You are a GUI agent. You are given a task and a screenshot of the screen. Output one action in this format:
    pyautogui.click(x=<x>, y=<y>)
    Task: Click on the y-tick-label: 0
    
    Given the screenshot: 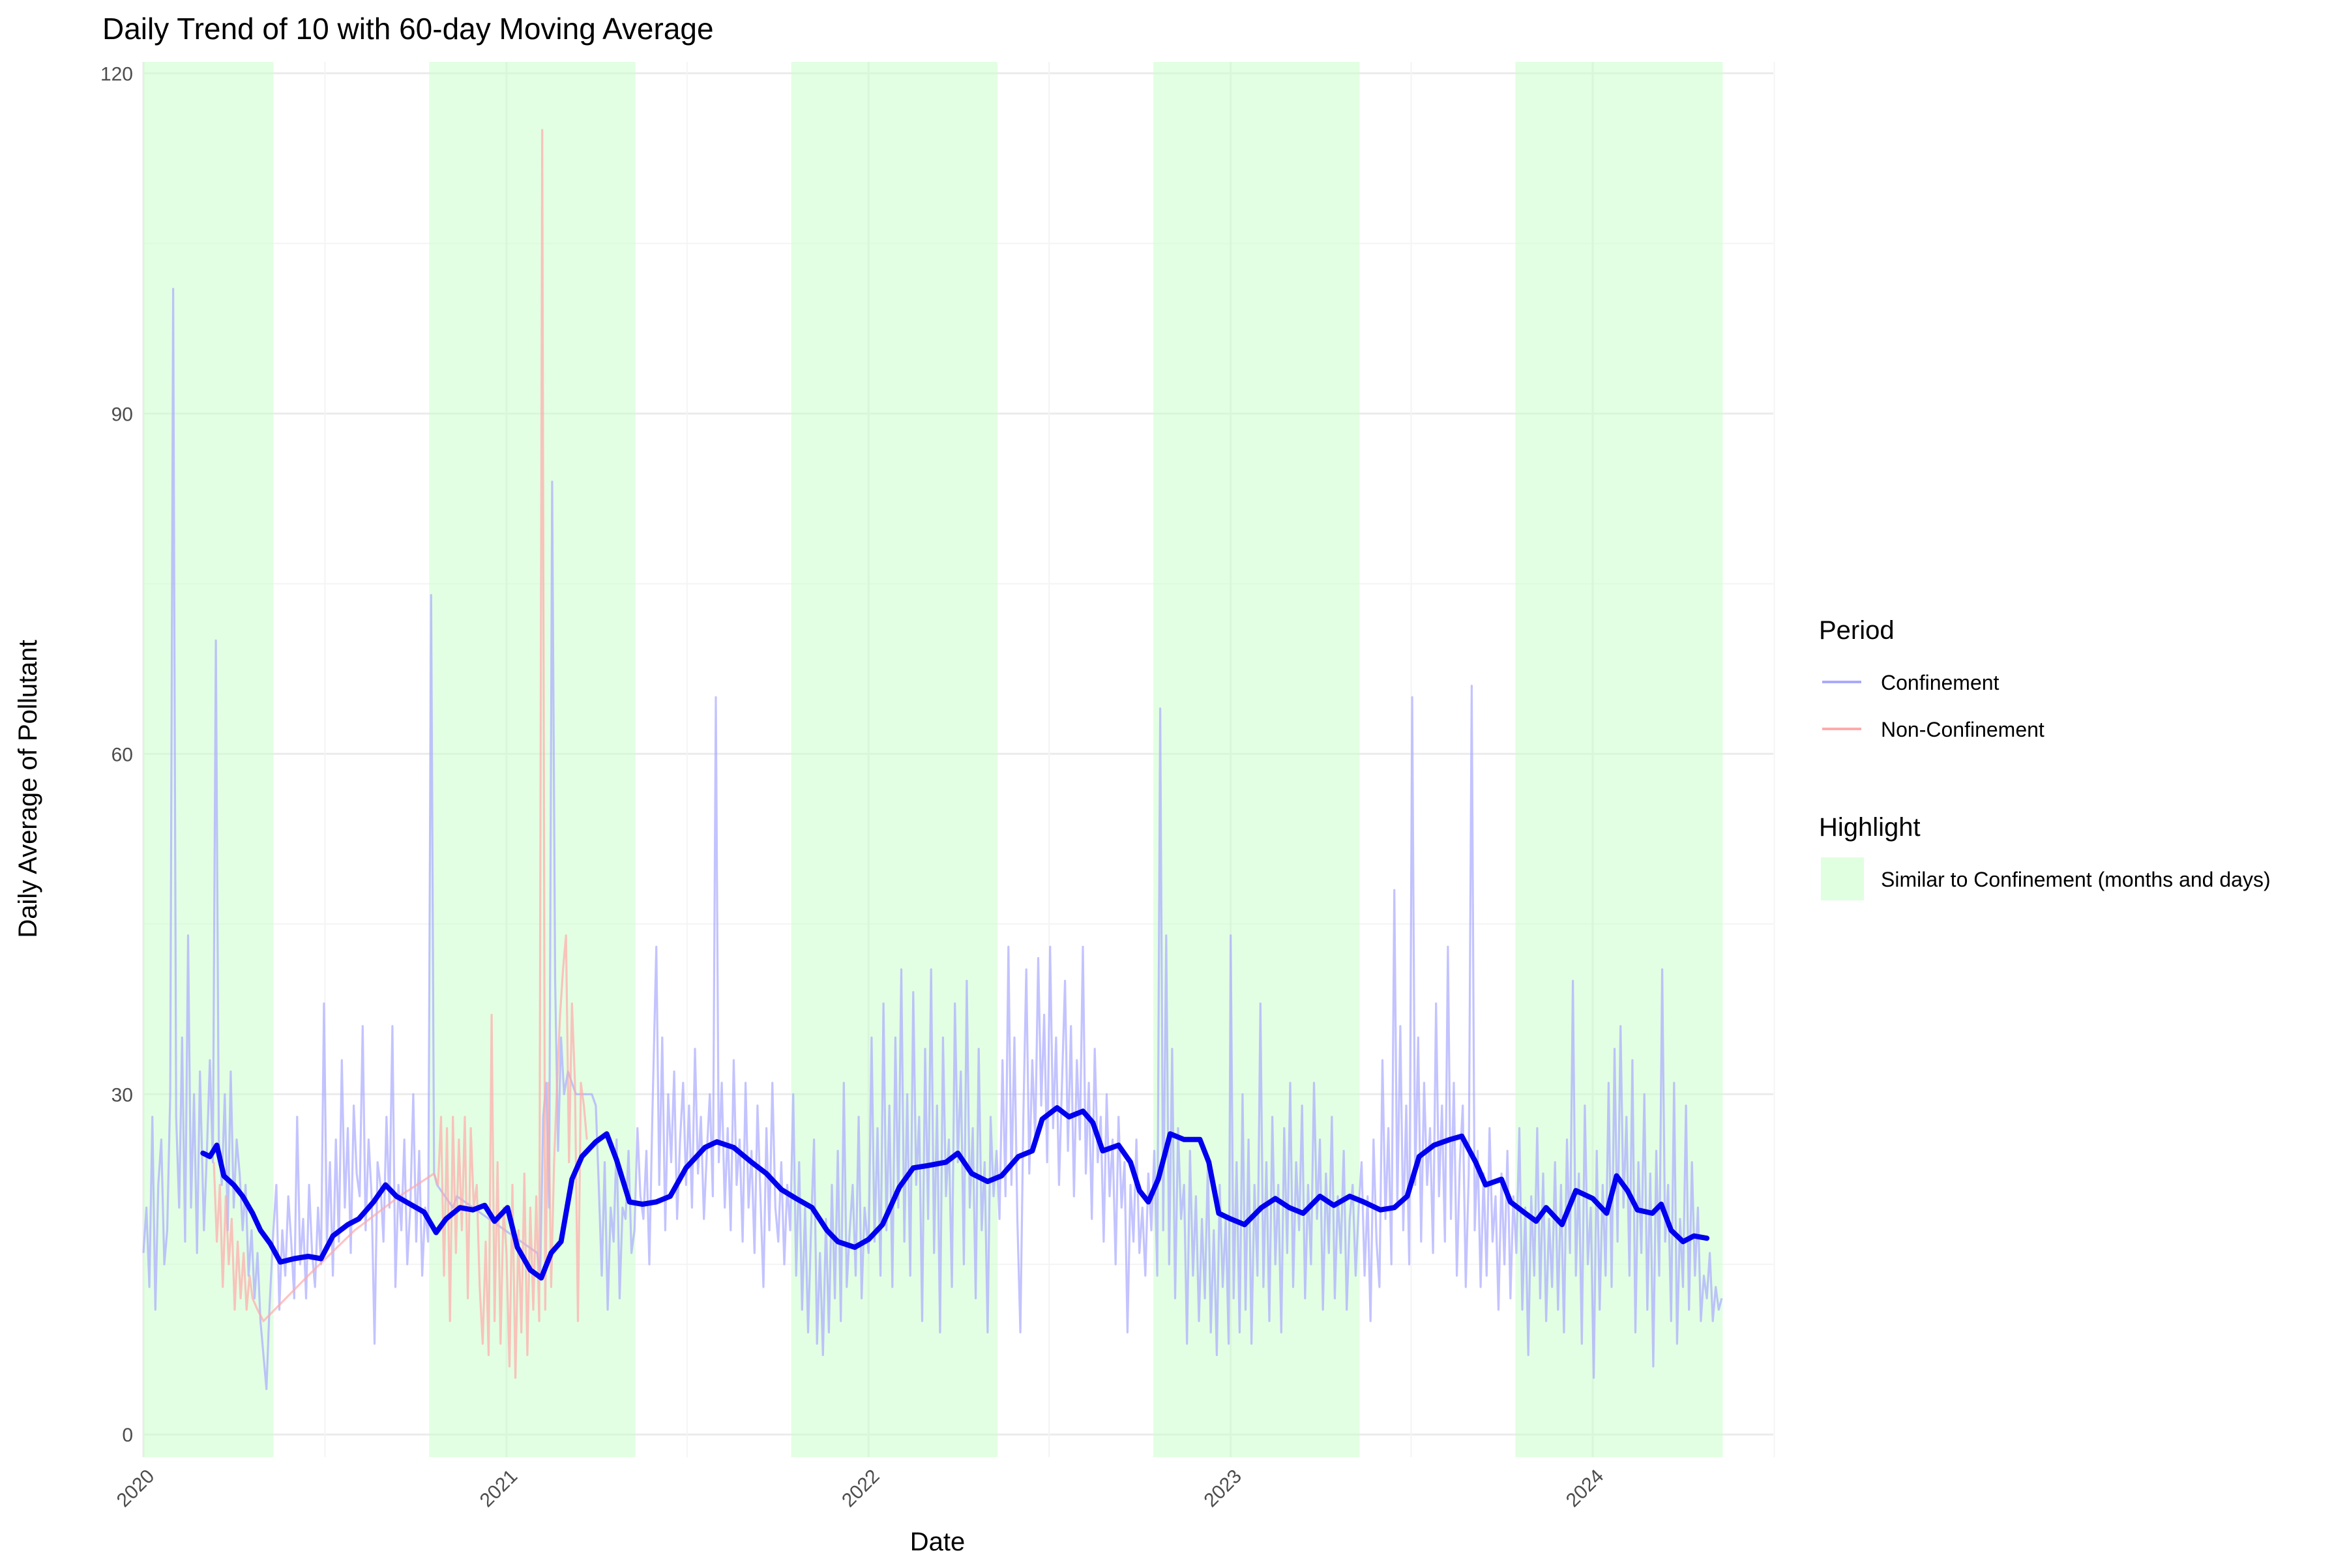 What is the action you would take?
    pyautogui.click(x=127, y=1436)
    